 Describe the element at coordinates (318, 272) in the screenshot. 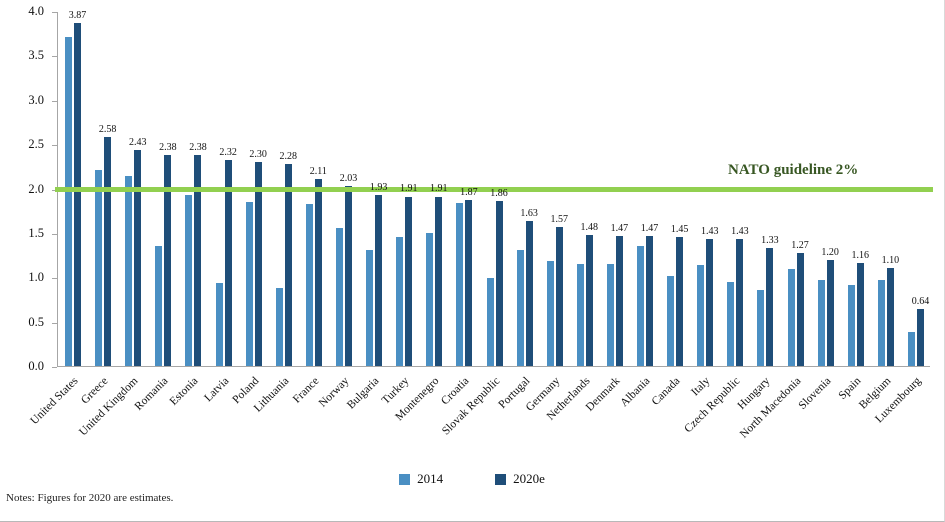

I see `bar-2020e-france` at that location.